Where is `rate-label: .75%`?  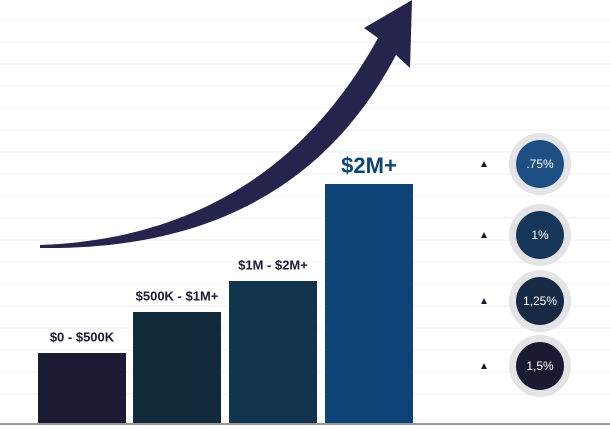 rate-label: .75% is located at coordinates (540, 164).